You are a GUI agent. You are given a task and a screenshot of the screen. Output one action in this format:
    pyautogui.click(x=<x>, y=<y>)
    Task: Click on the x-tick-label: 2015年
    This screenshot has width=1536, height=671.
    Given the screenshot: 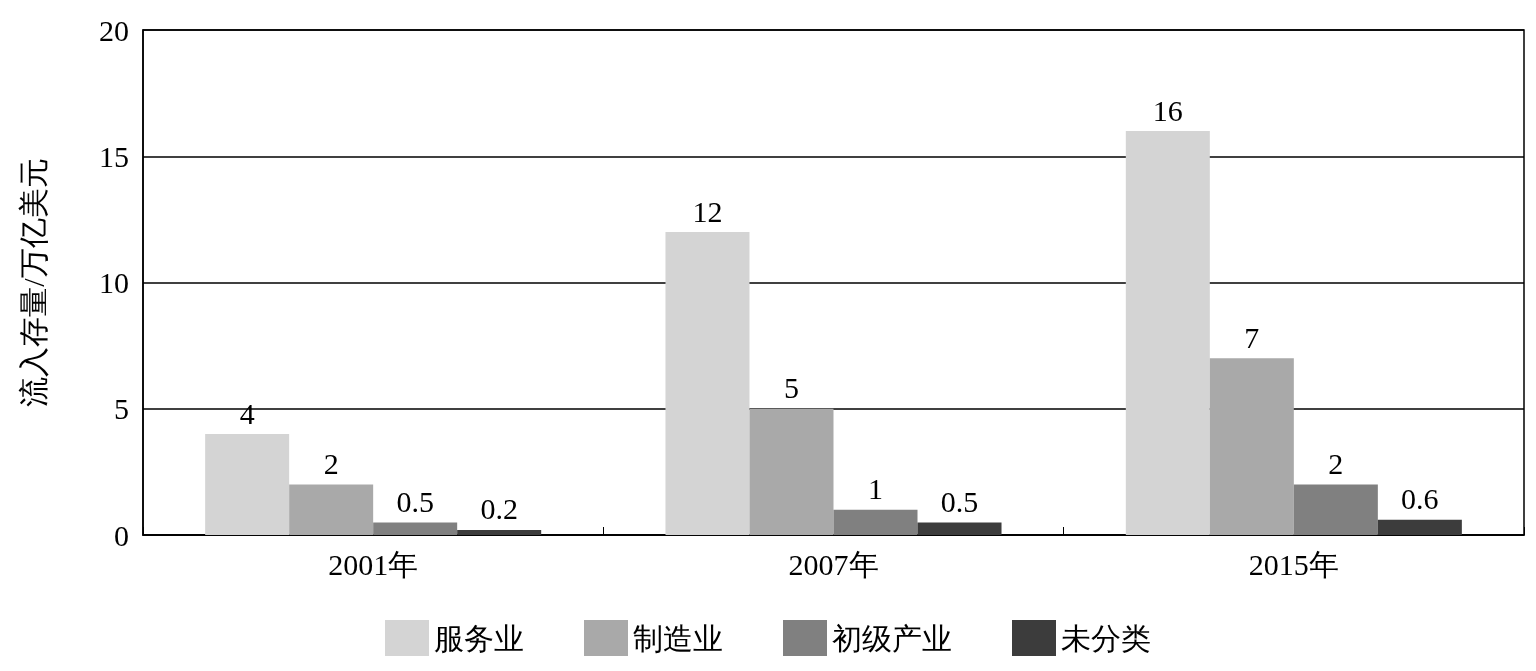 What is the action you would take?
    pyautogui.click(x=1293, y=564)
    